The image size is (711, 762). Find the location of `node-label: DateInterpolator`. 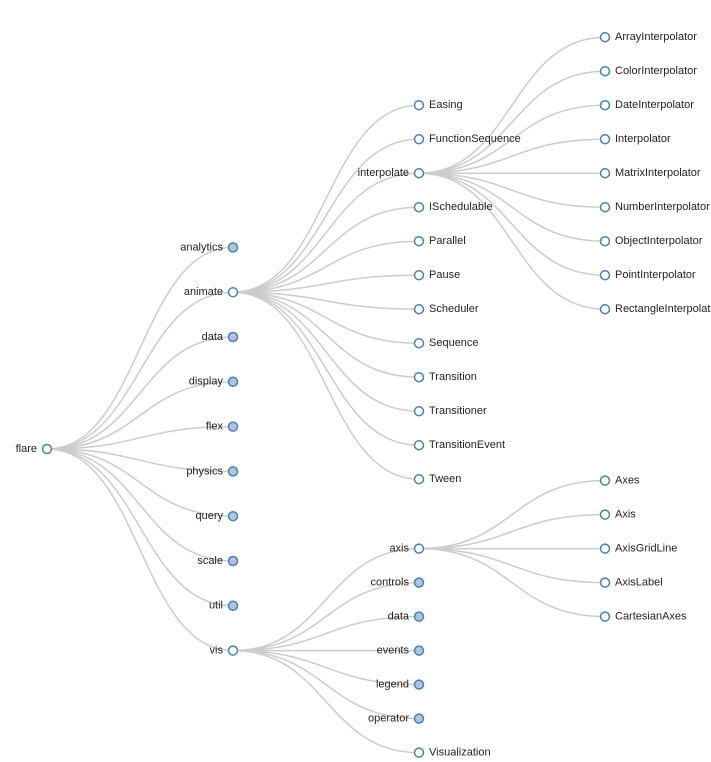

node-label: DateInterpolator is located at coordinates (654, 105).